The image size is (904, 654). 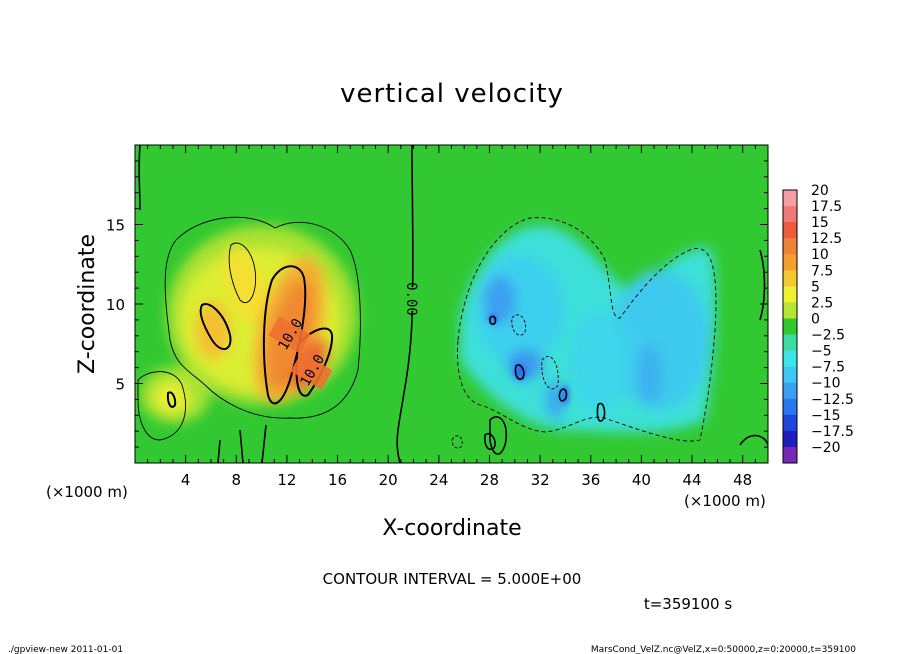 What do you see at coordinates (237, 480) in the screenshot?
I see `x-tick-label: 8` at bounding box center [237, 480].